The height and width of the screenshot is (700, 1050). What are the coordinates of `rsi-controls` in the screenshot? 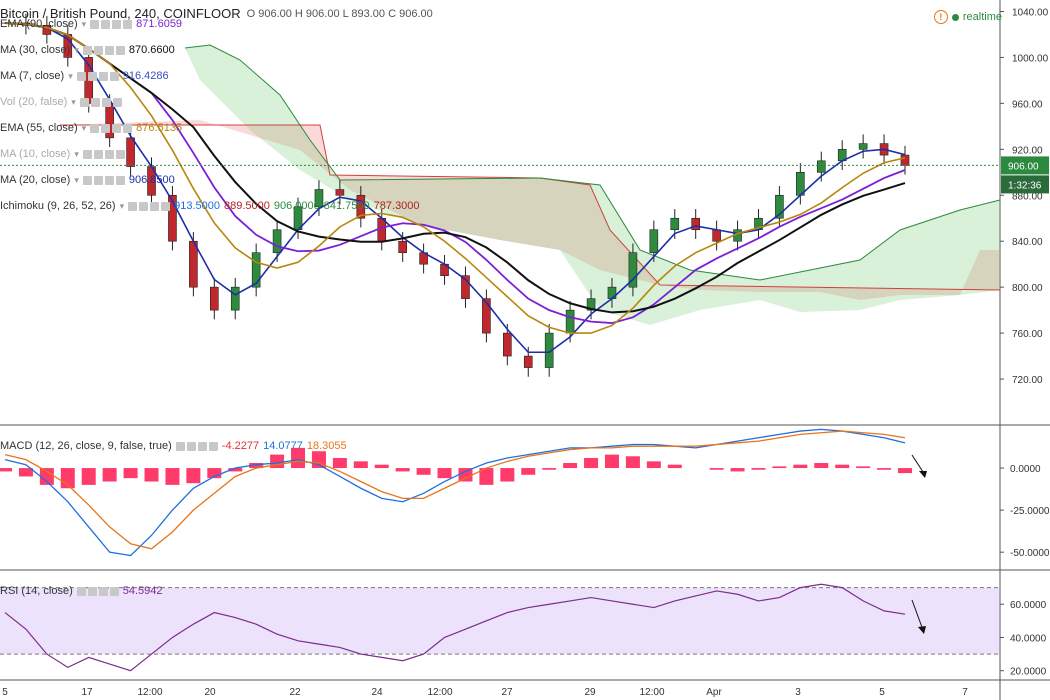 It's located at (97, 591).